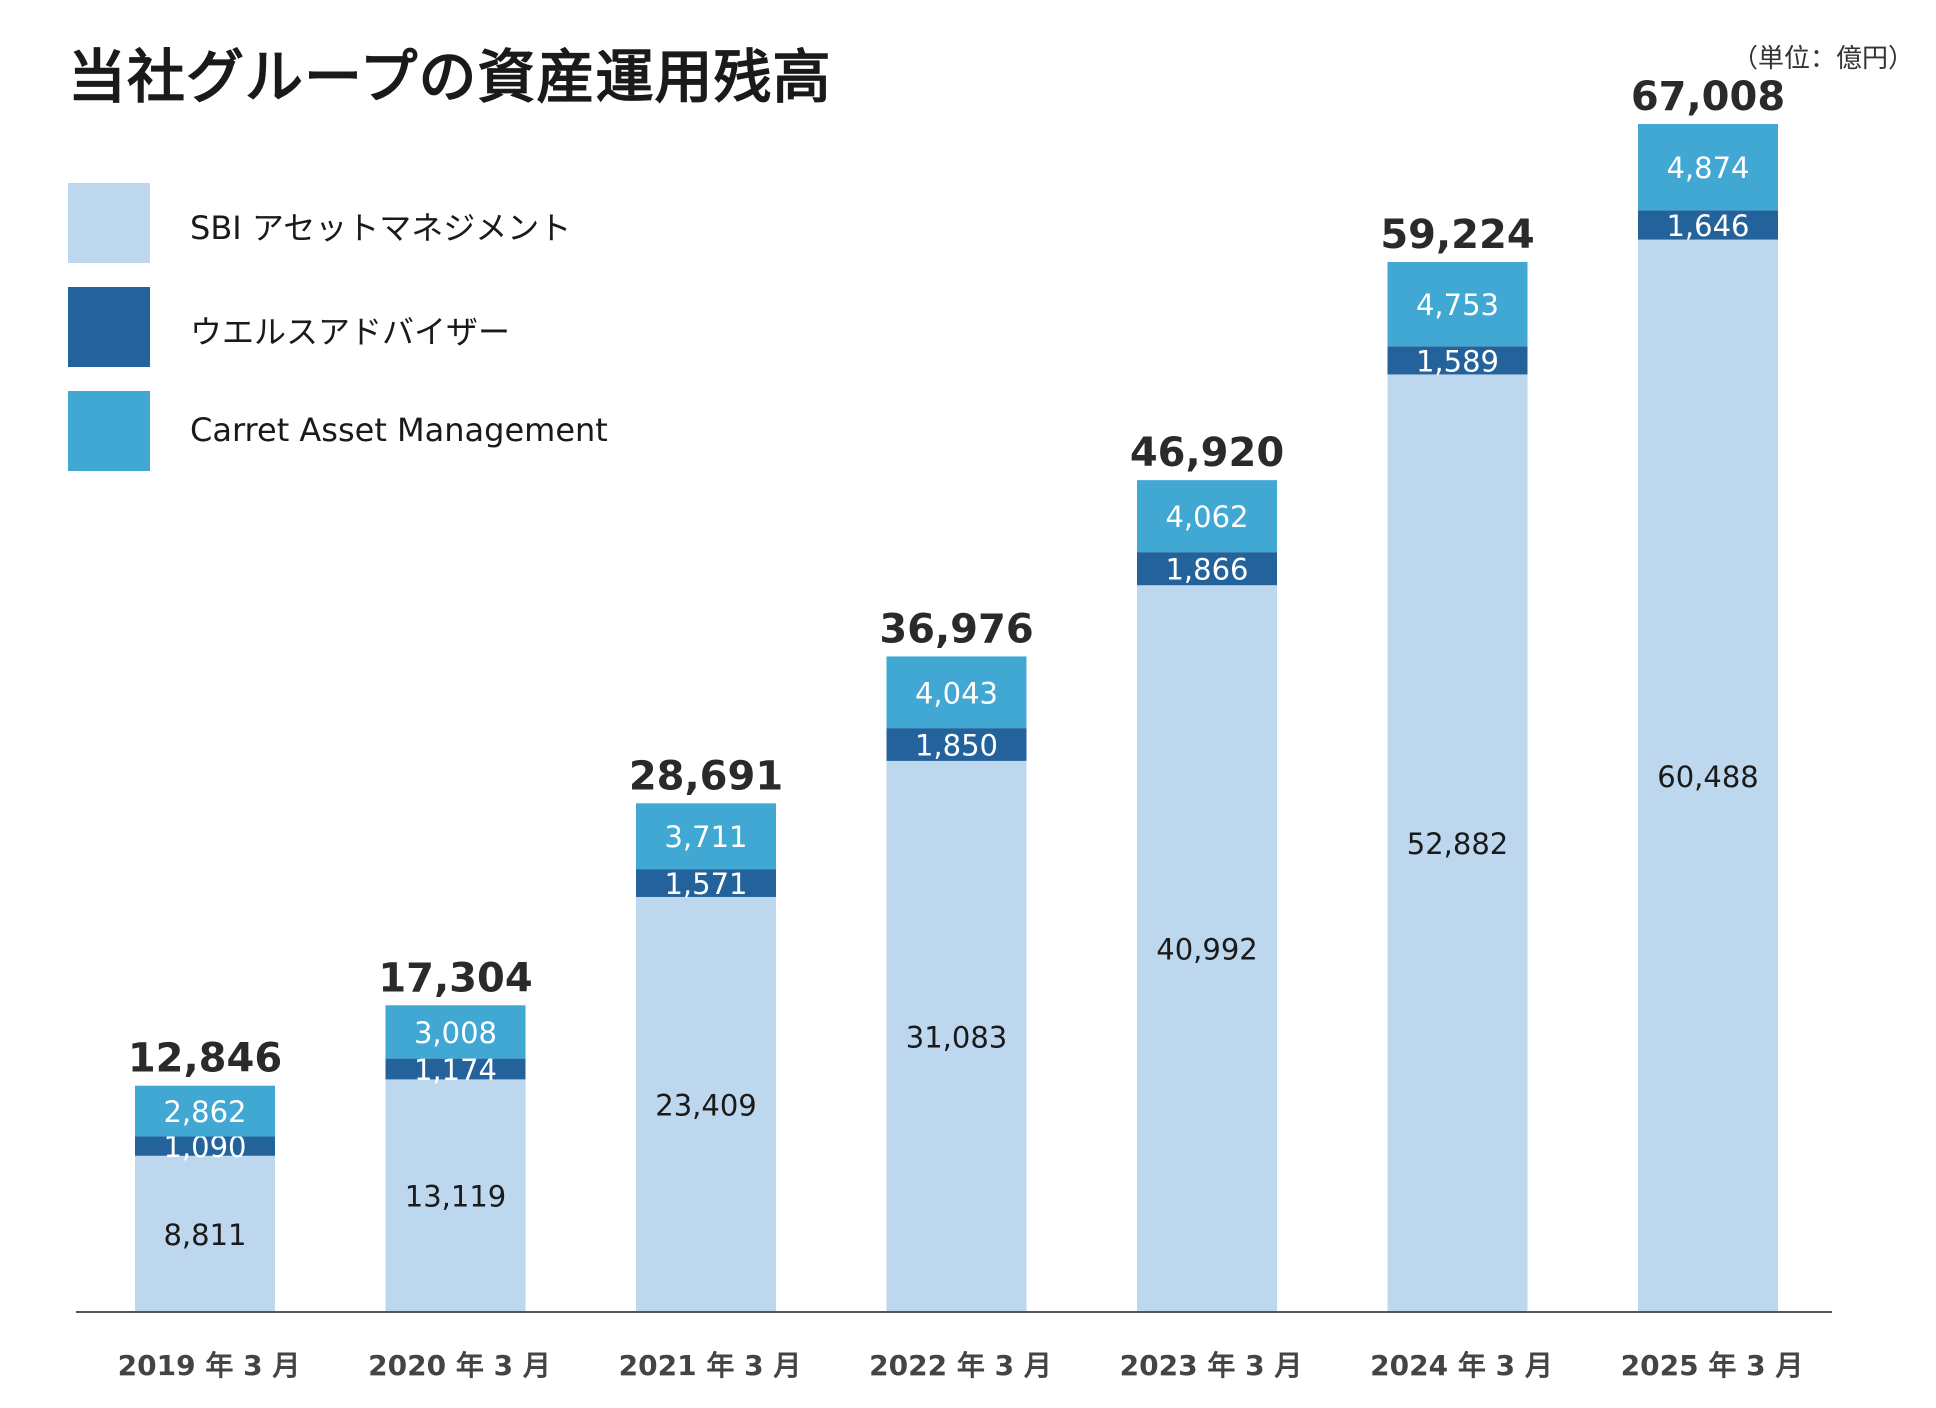 The image size is (1936, 1408). Describe the element at coordinates (399, 430) in the screenshot. I see `legend-label-carret: Carret Asset Management` at that location.